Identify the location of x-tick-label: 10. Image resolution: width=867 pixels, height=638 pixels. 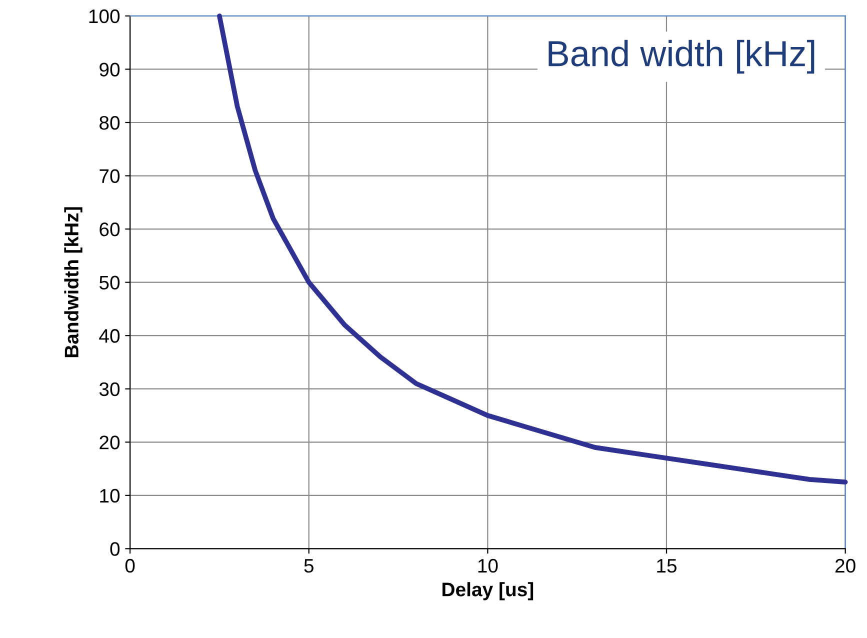
(488, 565).